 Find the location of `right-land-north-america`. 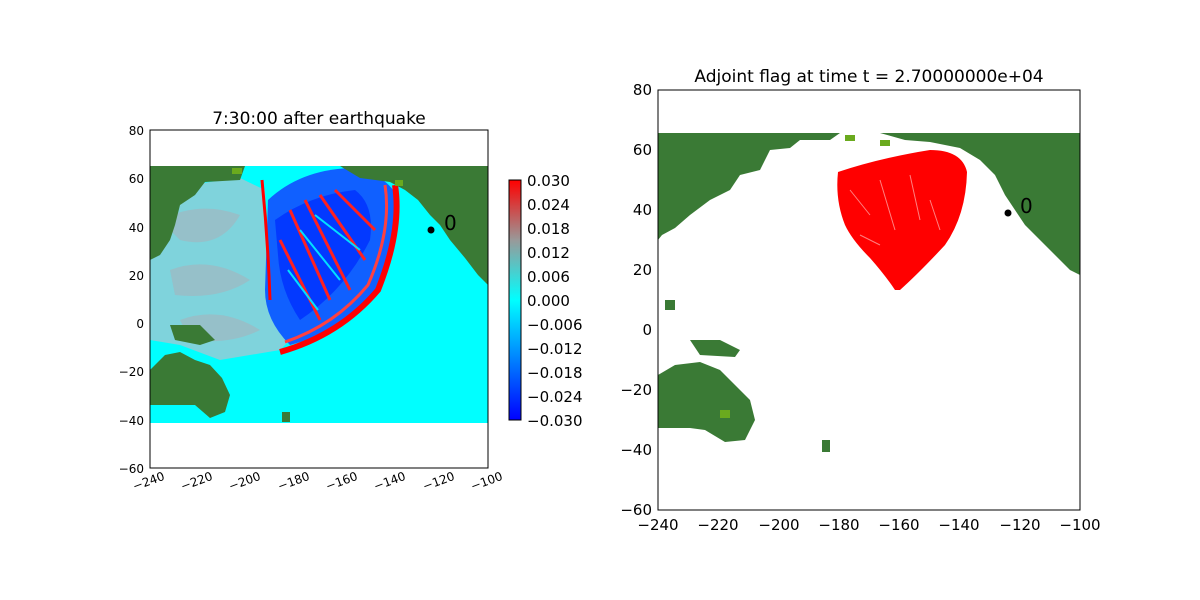

right-land-north-america is located at coordinates (980, 204).